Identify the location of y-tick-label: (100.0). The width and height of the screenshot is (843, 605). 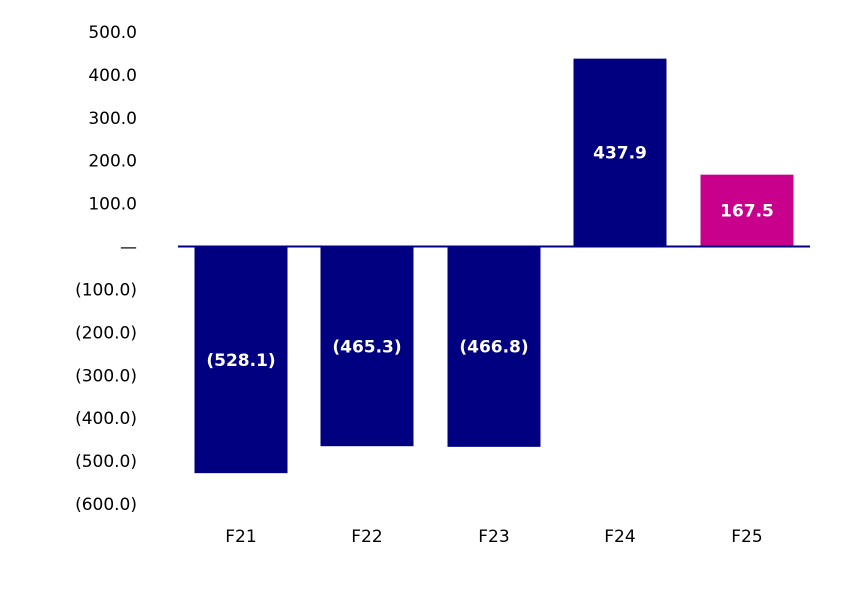
(106, 290).